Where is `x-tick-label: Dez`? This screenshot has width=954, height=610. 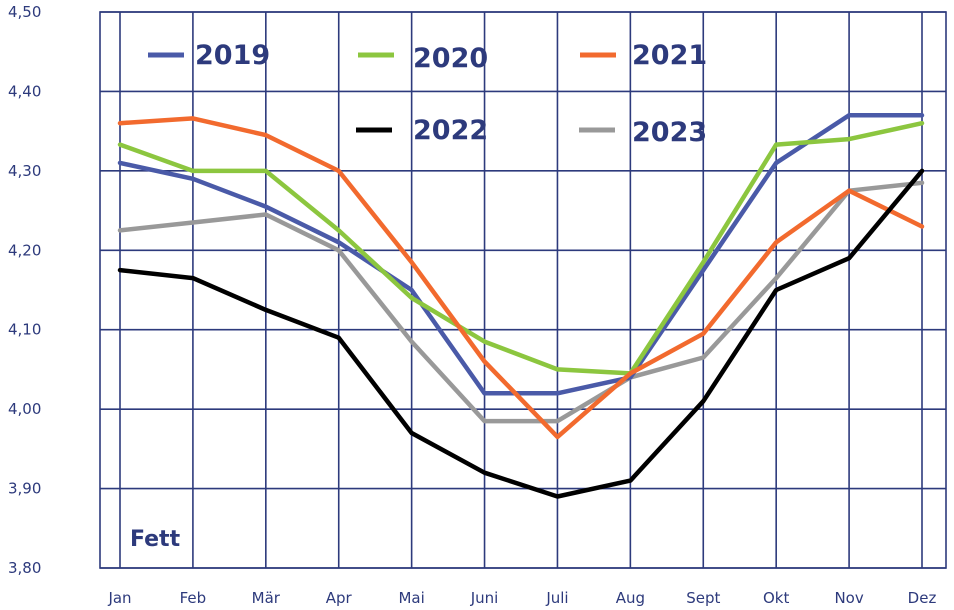 x-tick-label: Dez is located at coordinates (922, 598).